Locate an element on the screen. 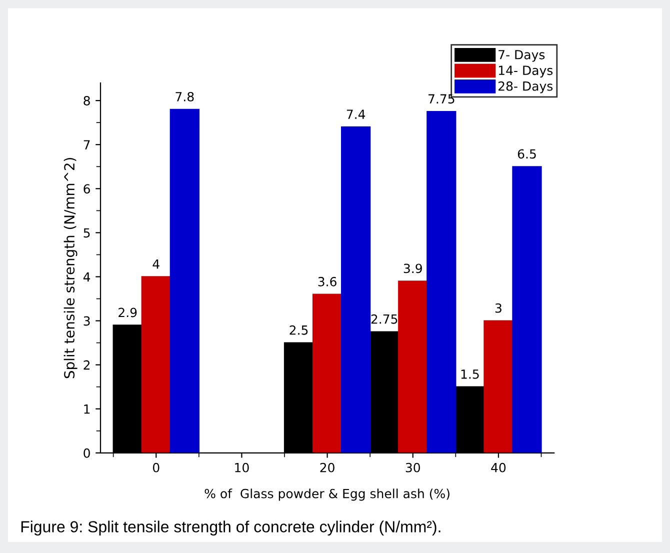  x-tick-label: 30 is located at coordinates (413, 467).